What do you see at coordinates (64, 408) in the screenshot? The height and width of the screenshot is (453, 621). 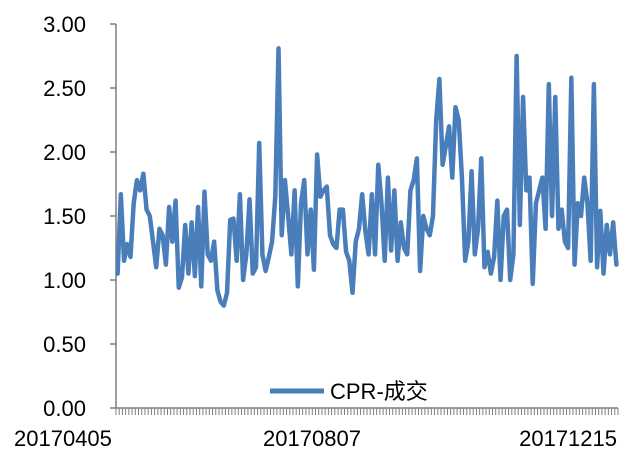 I see `y-tick-label: 0.00` at bounding box center [64, 408].